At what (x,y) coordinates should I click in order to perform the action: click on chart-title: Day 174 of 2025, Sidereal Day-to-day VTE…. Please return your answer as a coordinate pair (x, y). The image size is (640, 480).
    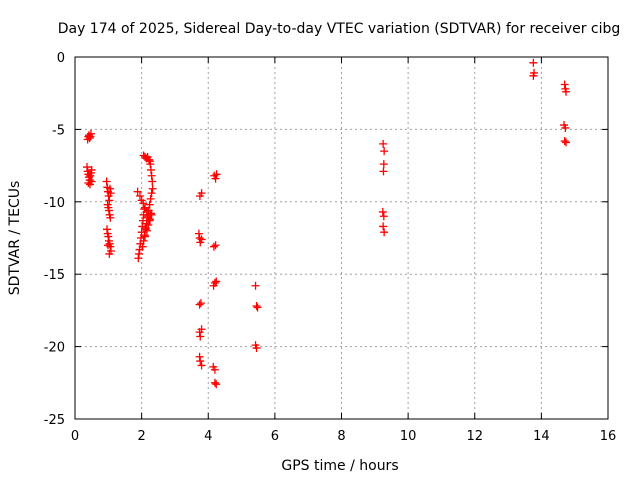
    Looking at the image, I should click on (339, 29).